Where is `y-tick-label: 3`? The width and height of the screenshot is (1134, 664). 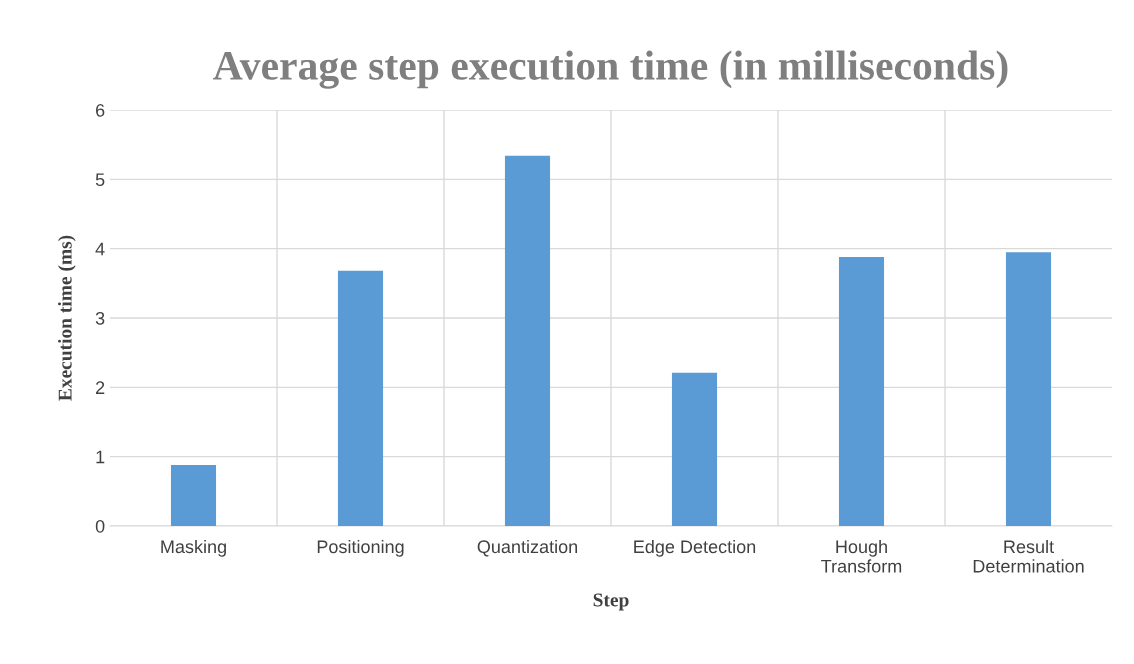
y-tick-label: 3 is located at coordinates (100, 318).